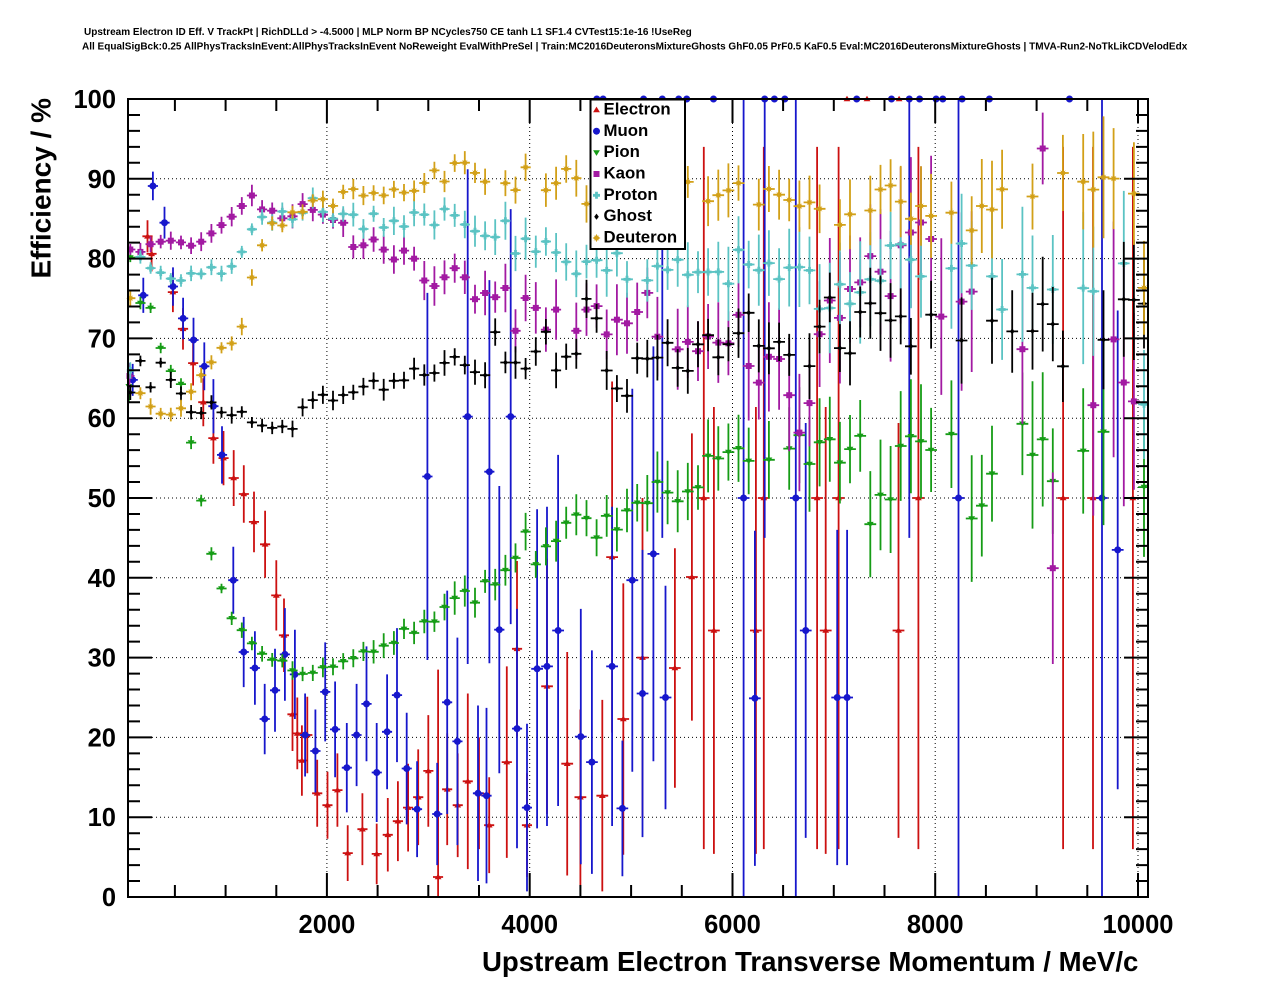  I want to click on svg-text: 2000, so click(327, 925).